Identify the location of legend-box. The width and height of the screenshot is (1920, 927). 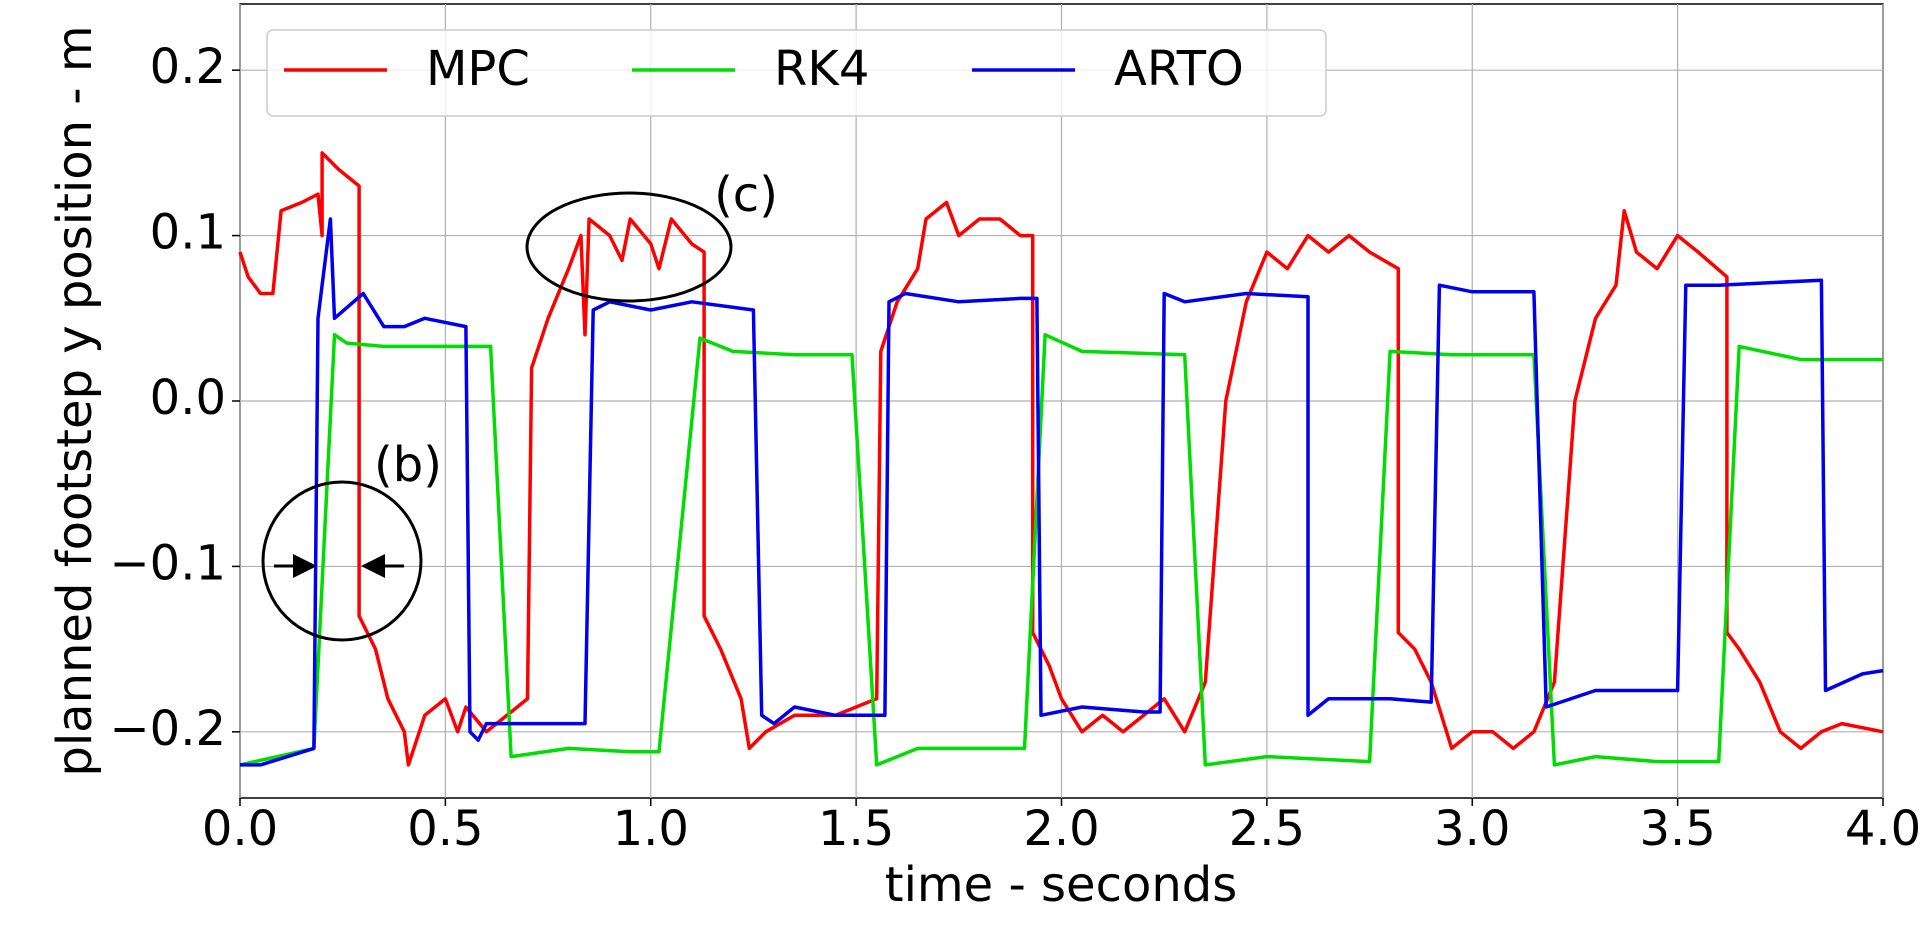
(796, 73).